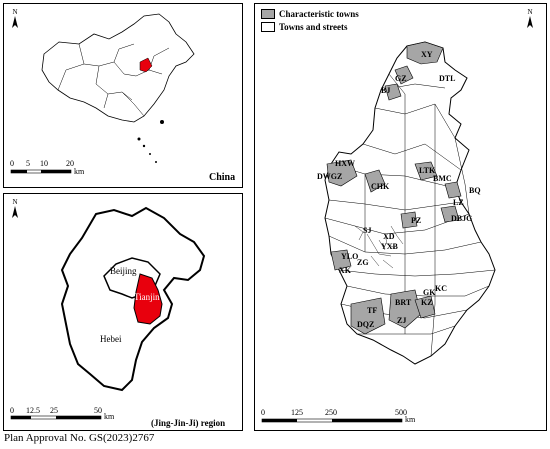  I want to click on town-label: DQZ, so click(366, 324).